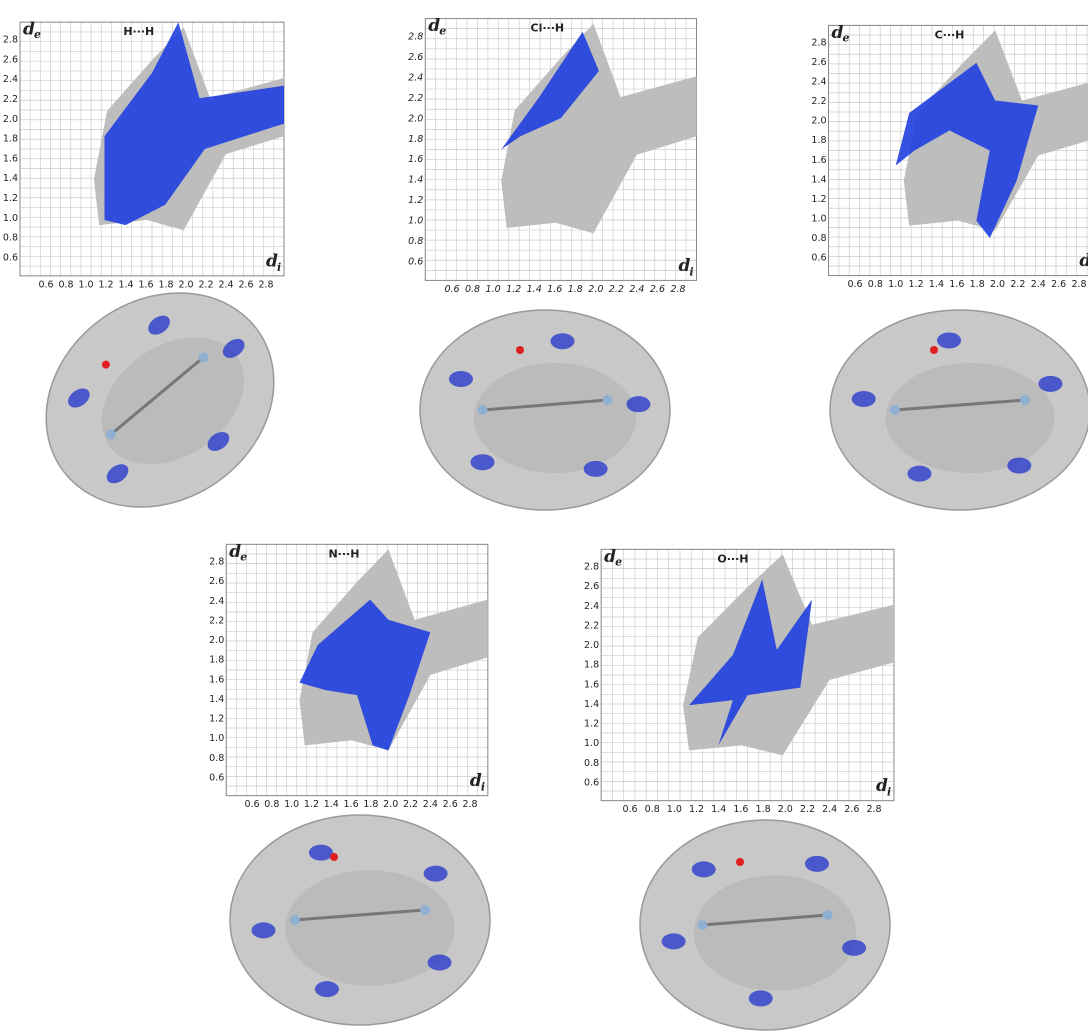 The width and height of the screenshot is (1088, 1035). What do you see at coordinates (591, 625) in the screenshot?
I see `y-tick-label: 2.2` at bounding box center [591, 625].